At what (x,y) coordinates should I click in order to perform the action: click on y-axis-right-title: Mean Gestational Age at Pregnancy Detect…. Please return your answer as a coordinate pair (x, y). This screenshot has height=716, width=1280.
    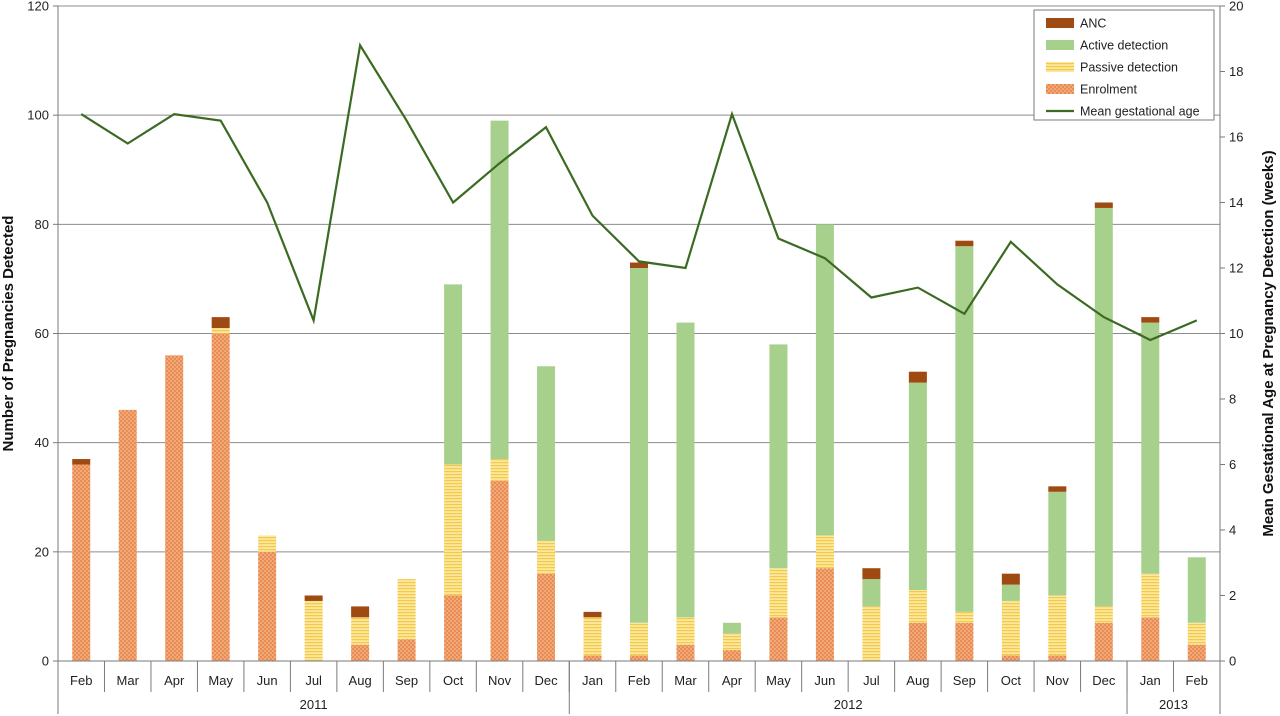
    Looking at the image, I should click on (1268, 343).